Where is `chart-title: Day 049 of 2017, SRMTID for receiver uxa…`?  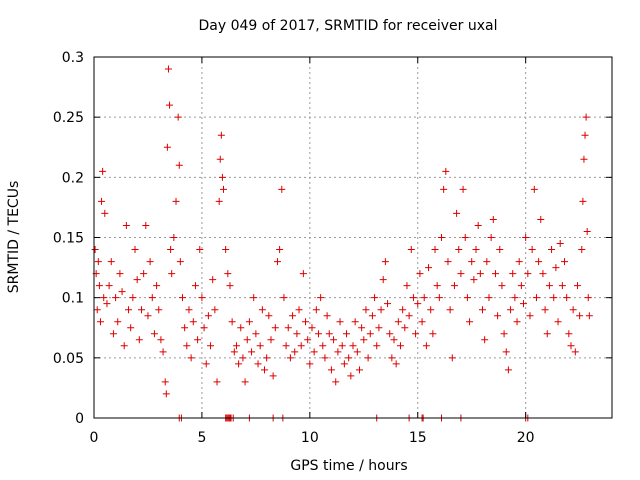
chart-title: Day 049 of 2017, SRMTID for receiver uxa… is located at coordinates (347, 26).